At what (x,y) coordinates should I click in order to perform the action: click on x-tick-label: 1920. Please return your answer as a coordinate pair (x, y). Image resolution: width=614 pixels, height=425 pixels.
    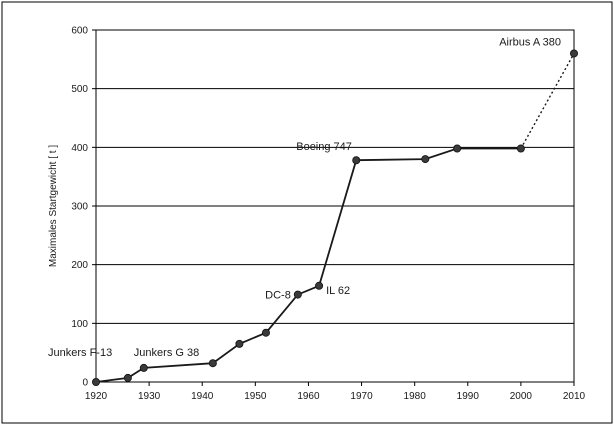
    Looking at the image, I should click on (96, 396).